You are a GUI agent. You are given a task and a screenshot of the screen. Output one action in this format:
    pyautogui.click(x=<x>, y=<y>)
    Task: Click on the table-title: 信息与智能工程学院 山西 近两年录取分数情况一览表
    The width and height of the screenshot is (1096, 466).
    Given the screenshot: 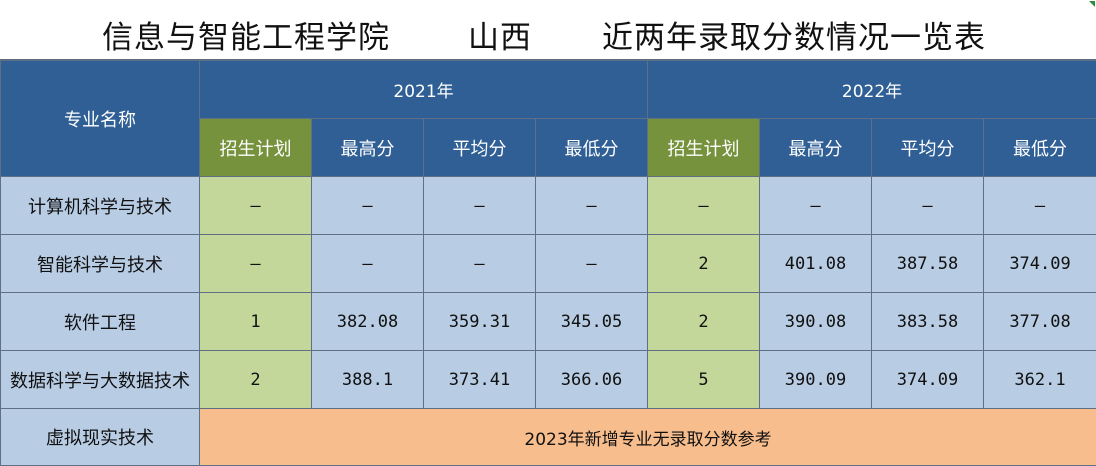 What is the action you would take?
    pyautogui.click(x=548, y=30)
    